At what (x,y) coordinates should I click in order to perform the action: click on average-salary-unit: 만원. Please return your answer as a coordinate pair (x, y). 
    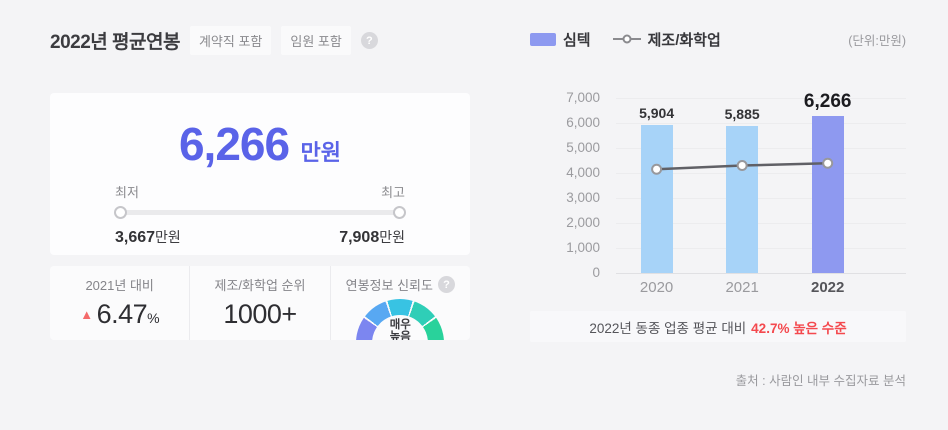
    Looking at the image, I should click on (321, 152).